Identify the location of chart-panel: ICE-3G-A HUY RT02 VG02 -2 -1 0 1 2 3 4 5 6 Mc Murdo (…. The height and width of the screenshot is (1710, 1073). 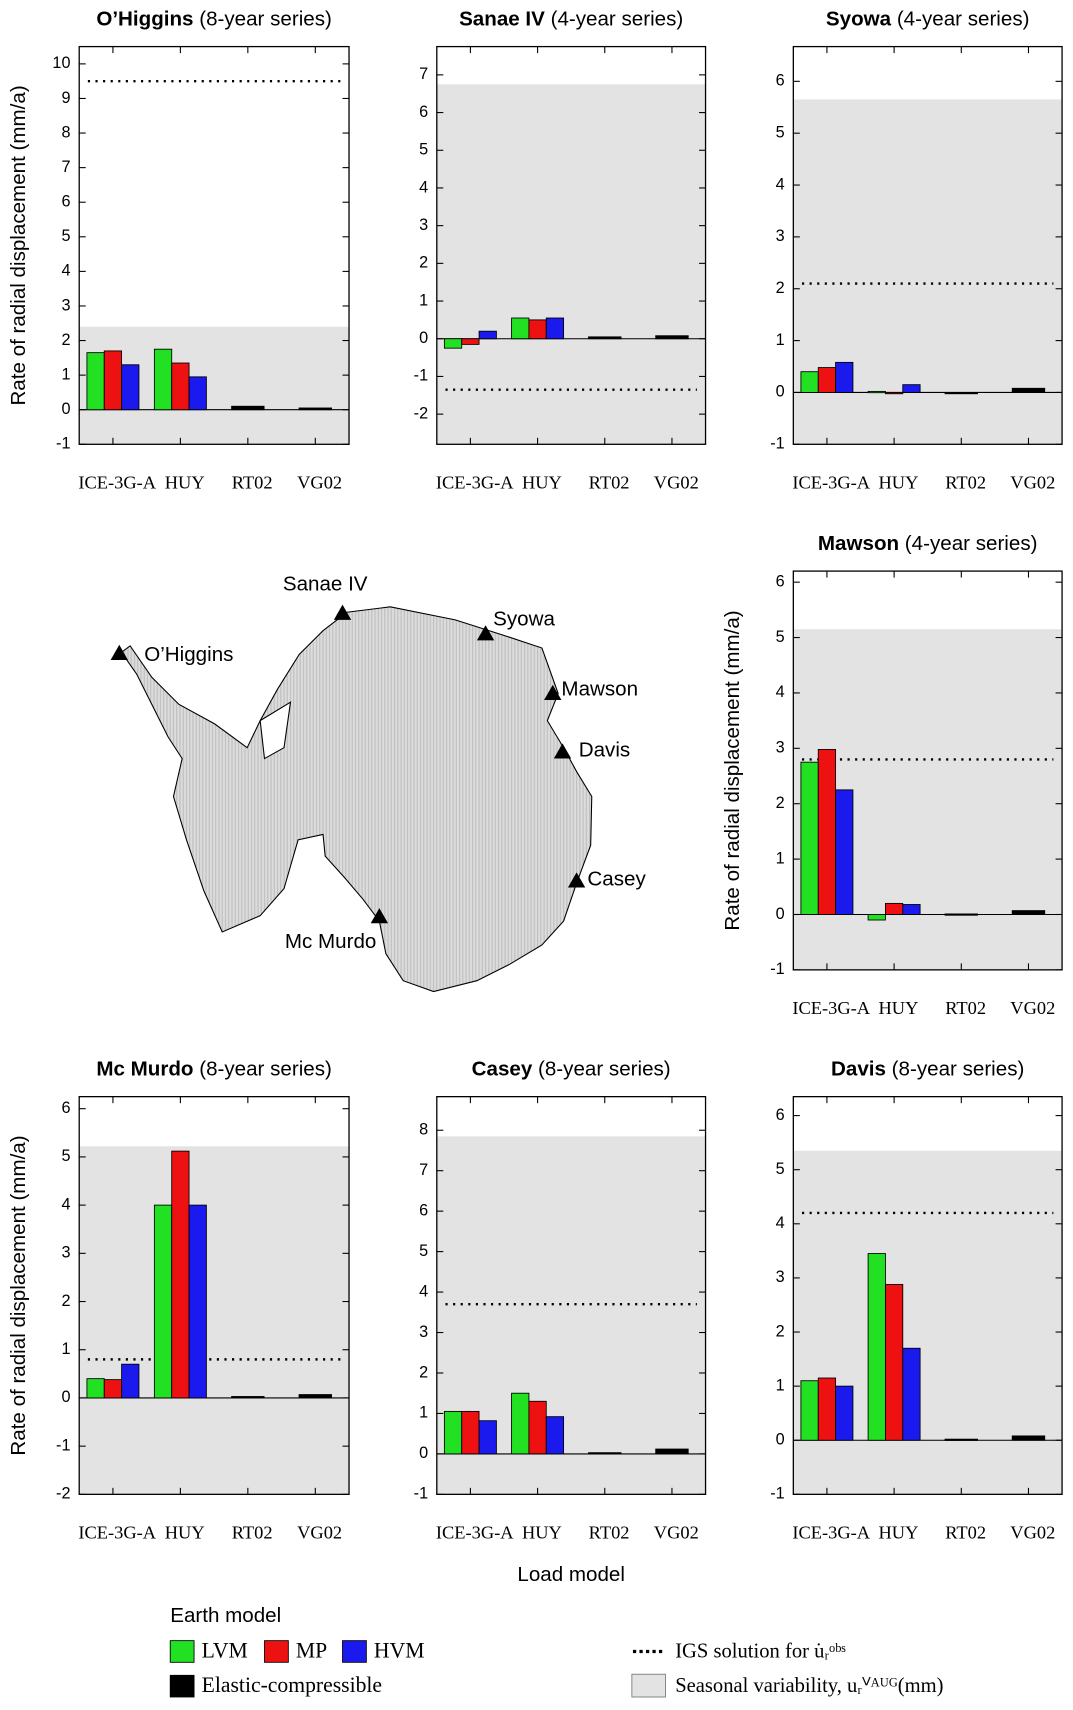
(178, 1300).